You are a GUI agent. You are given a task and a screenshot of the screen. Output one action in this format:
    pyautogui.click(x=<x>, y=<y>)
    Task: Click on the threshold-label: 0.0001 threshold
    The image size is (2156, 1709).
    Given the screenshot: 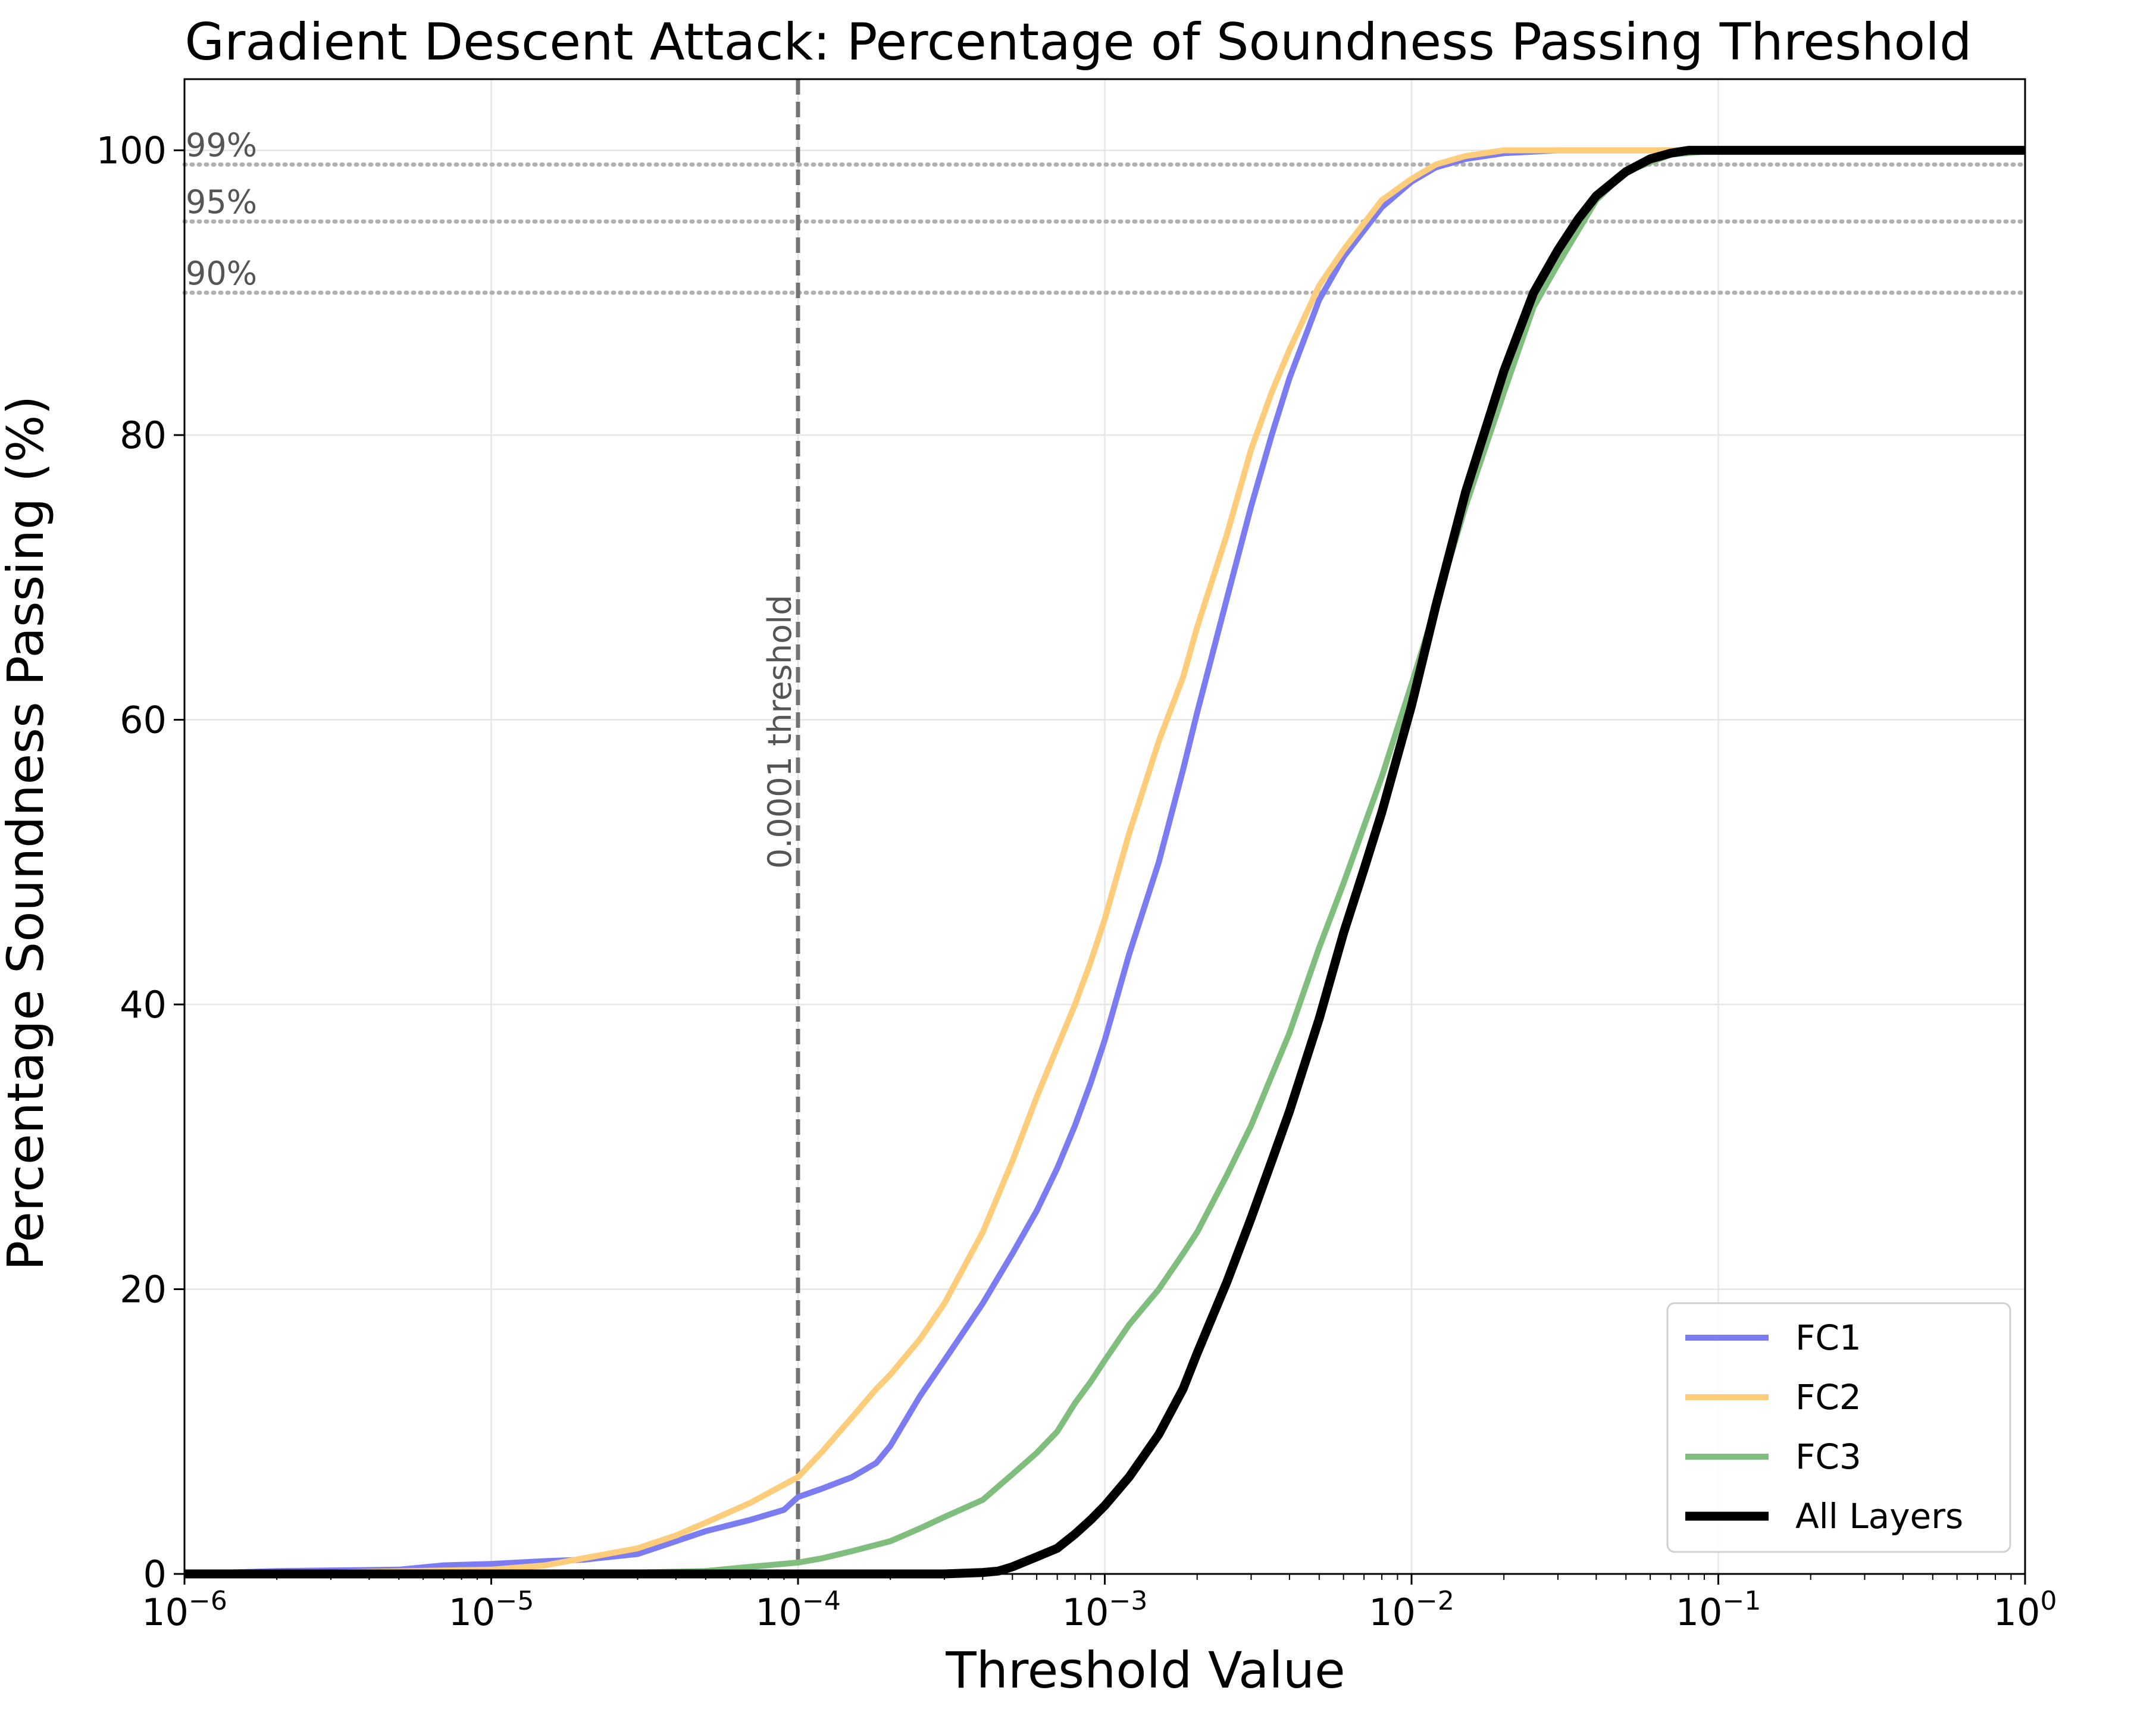 What is the action you would take?
    pyautogui.click(x=780, y=732)
    